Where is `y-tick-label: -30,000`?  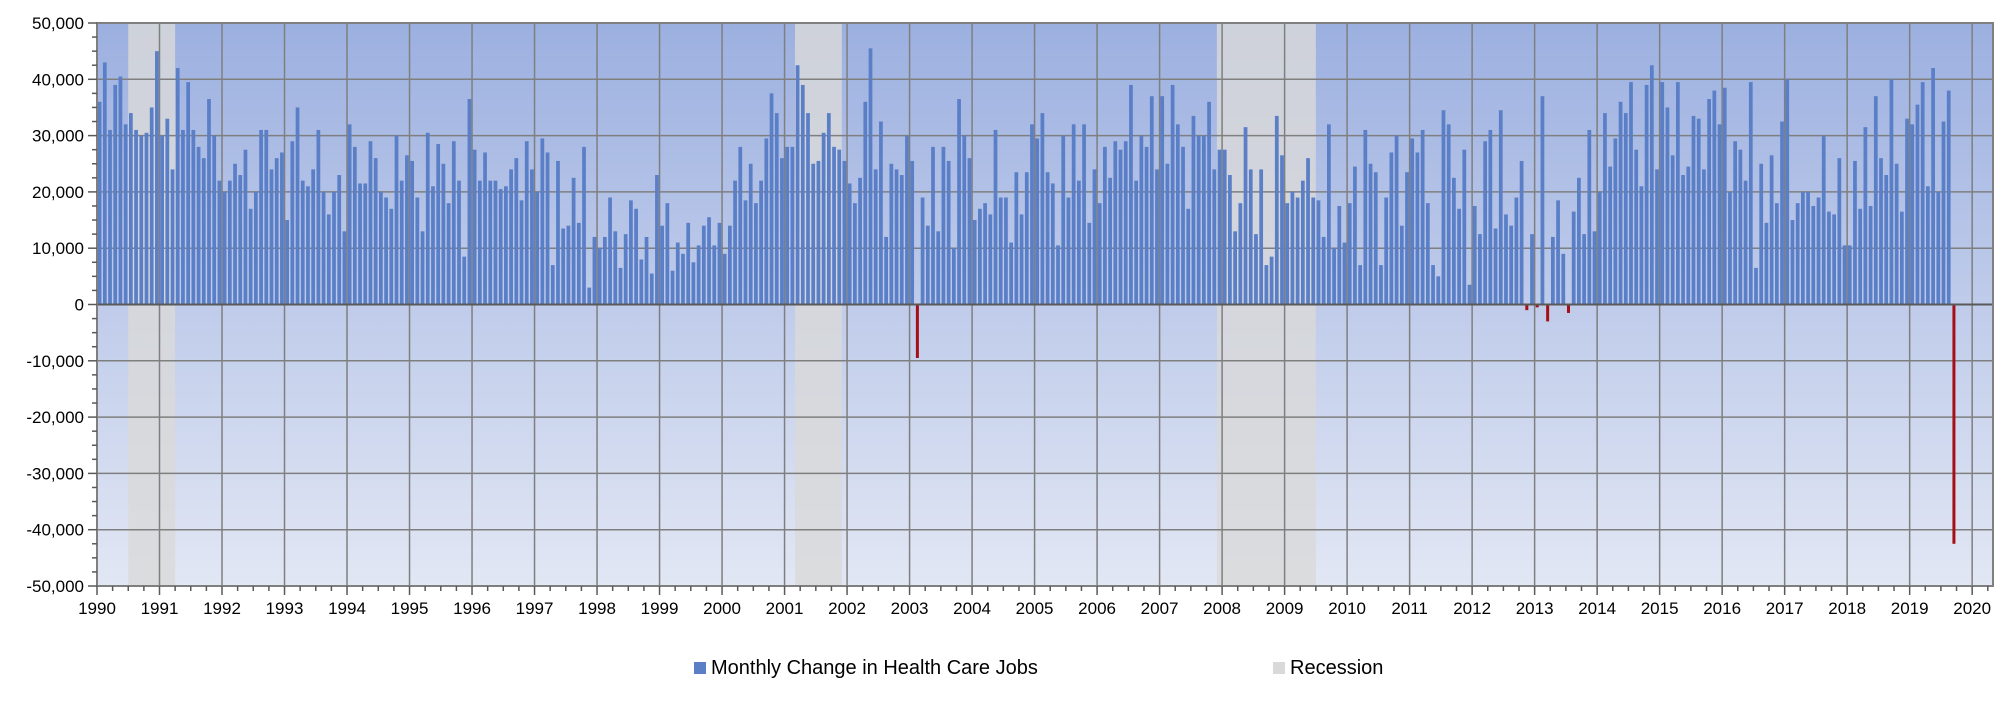
y-tick-label: -30,000 is located at coordinates (55, 473).